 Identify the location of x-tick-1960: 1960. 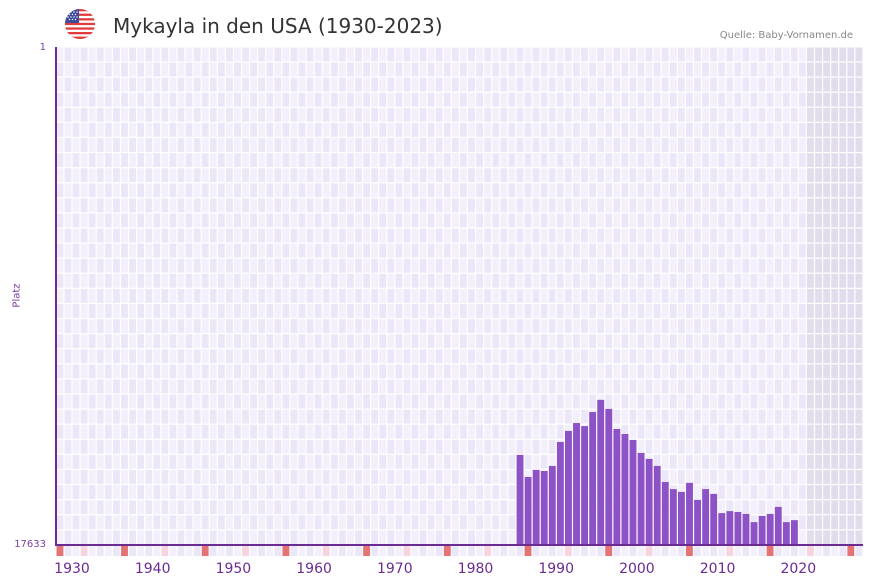
(314, 569).